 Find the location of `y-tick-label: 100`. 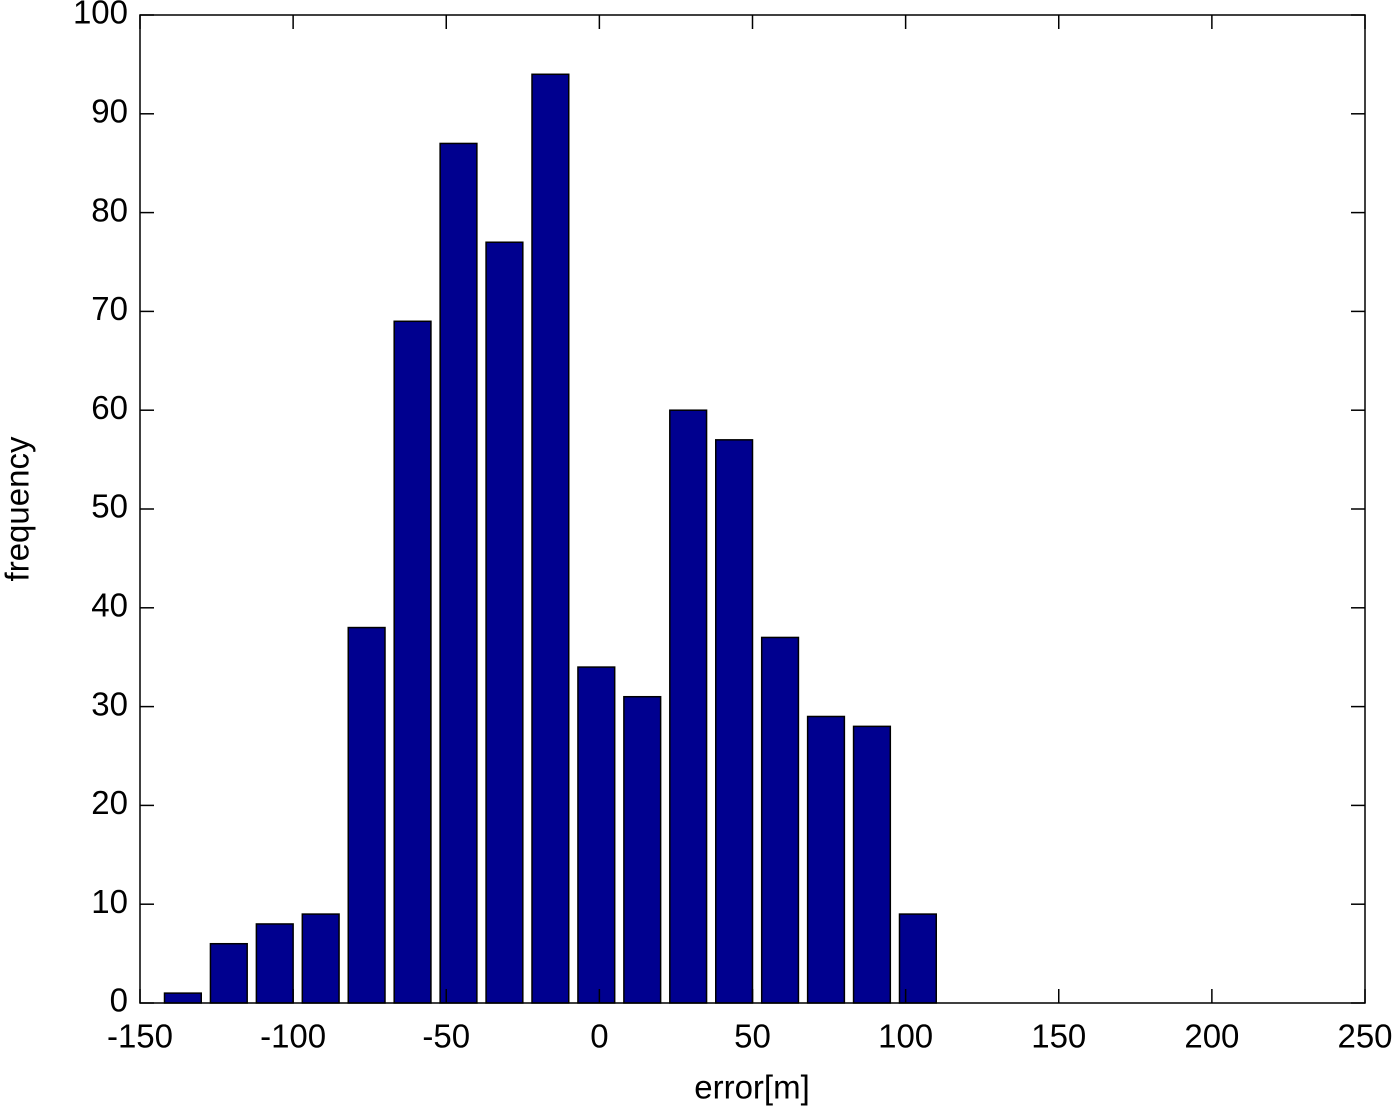

y-tick-label: 100 is located at coordinates (100, 15).